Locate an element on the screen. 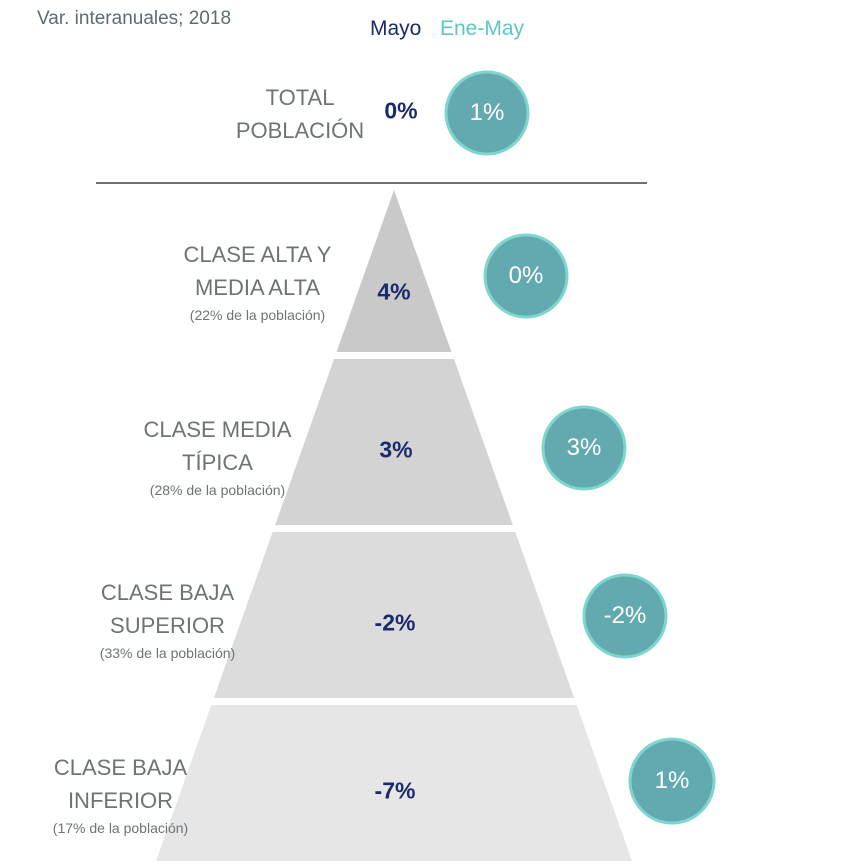 This screenshot has height=861, width=861. row-ene-may-value: 1% is located at coordinates (672, 780).